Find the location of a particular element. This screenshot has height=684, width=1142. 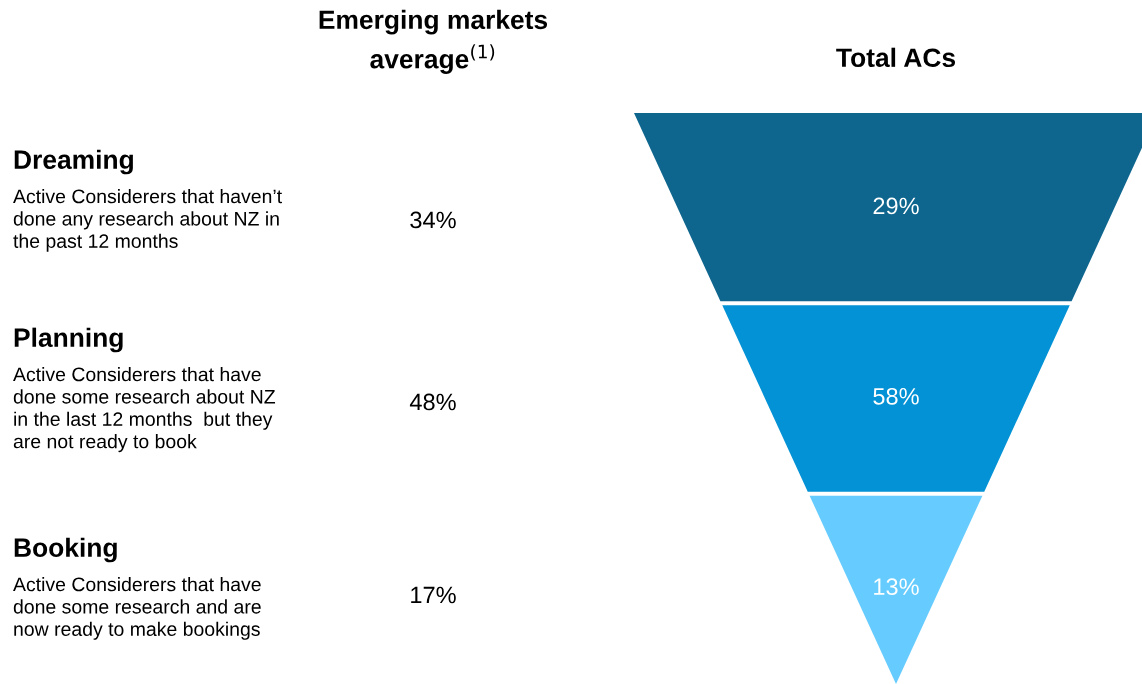

data-label: 29% is located at coordinates (896, 206).